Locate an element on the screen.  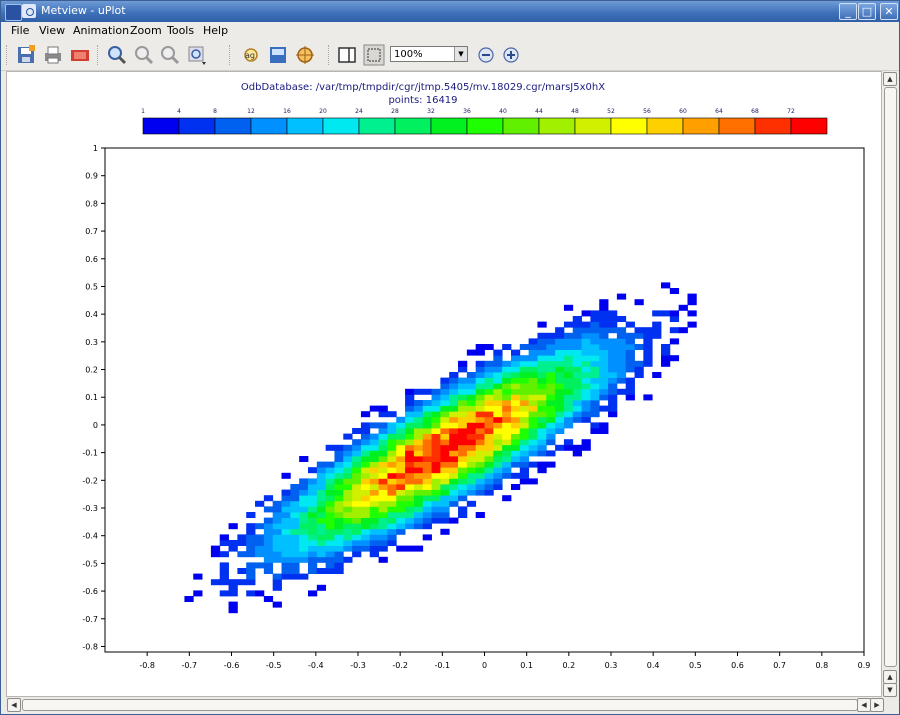
cursor-data-icon is located at coordinates (305, 55).